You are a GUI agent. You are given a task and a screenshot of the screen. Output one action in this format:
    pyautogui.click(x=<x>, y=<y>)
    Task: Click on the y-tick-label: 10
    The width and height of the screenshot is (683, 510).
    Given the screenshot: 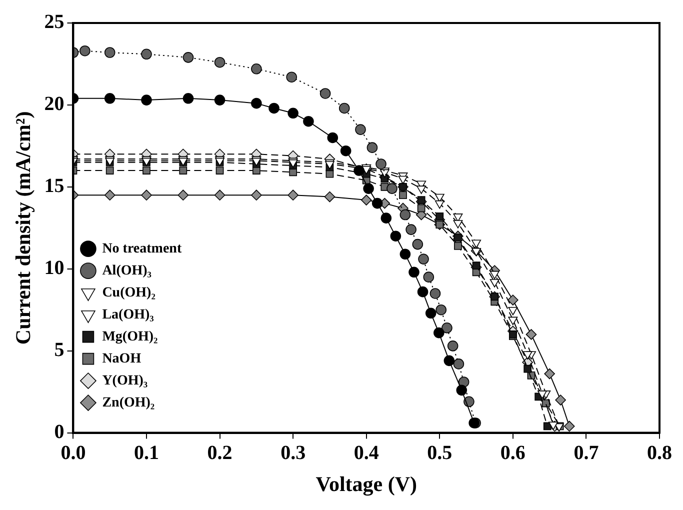 What is the action you would take?
    pyautogui.click(x=54, y=268)
    